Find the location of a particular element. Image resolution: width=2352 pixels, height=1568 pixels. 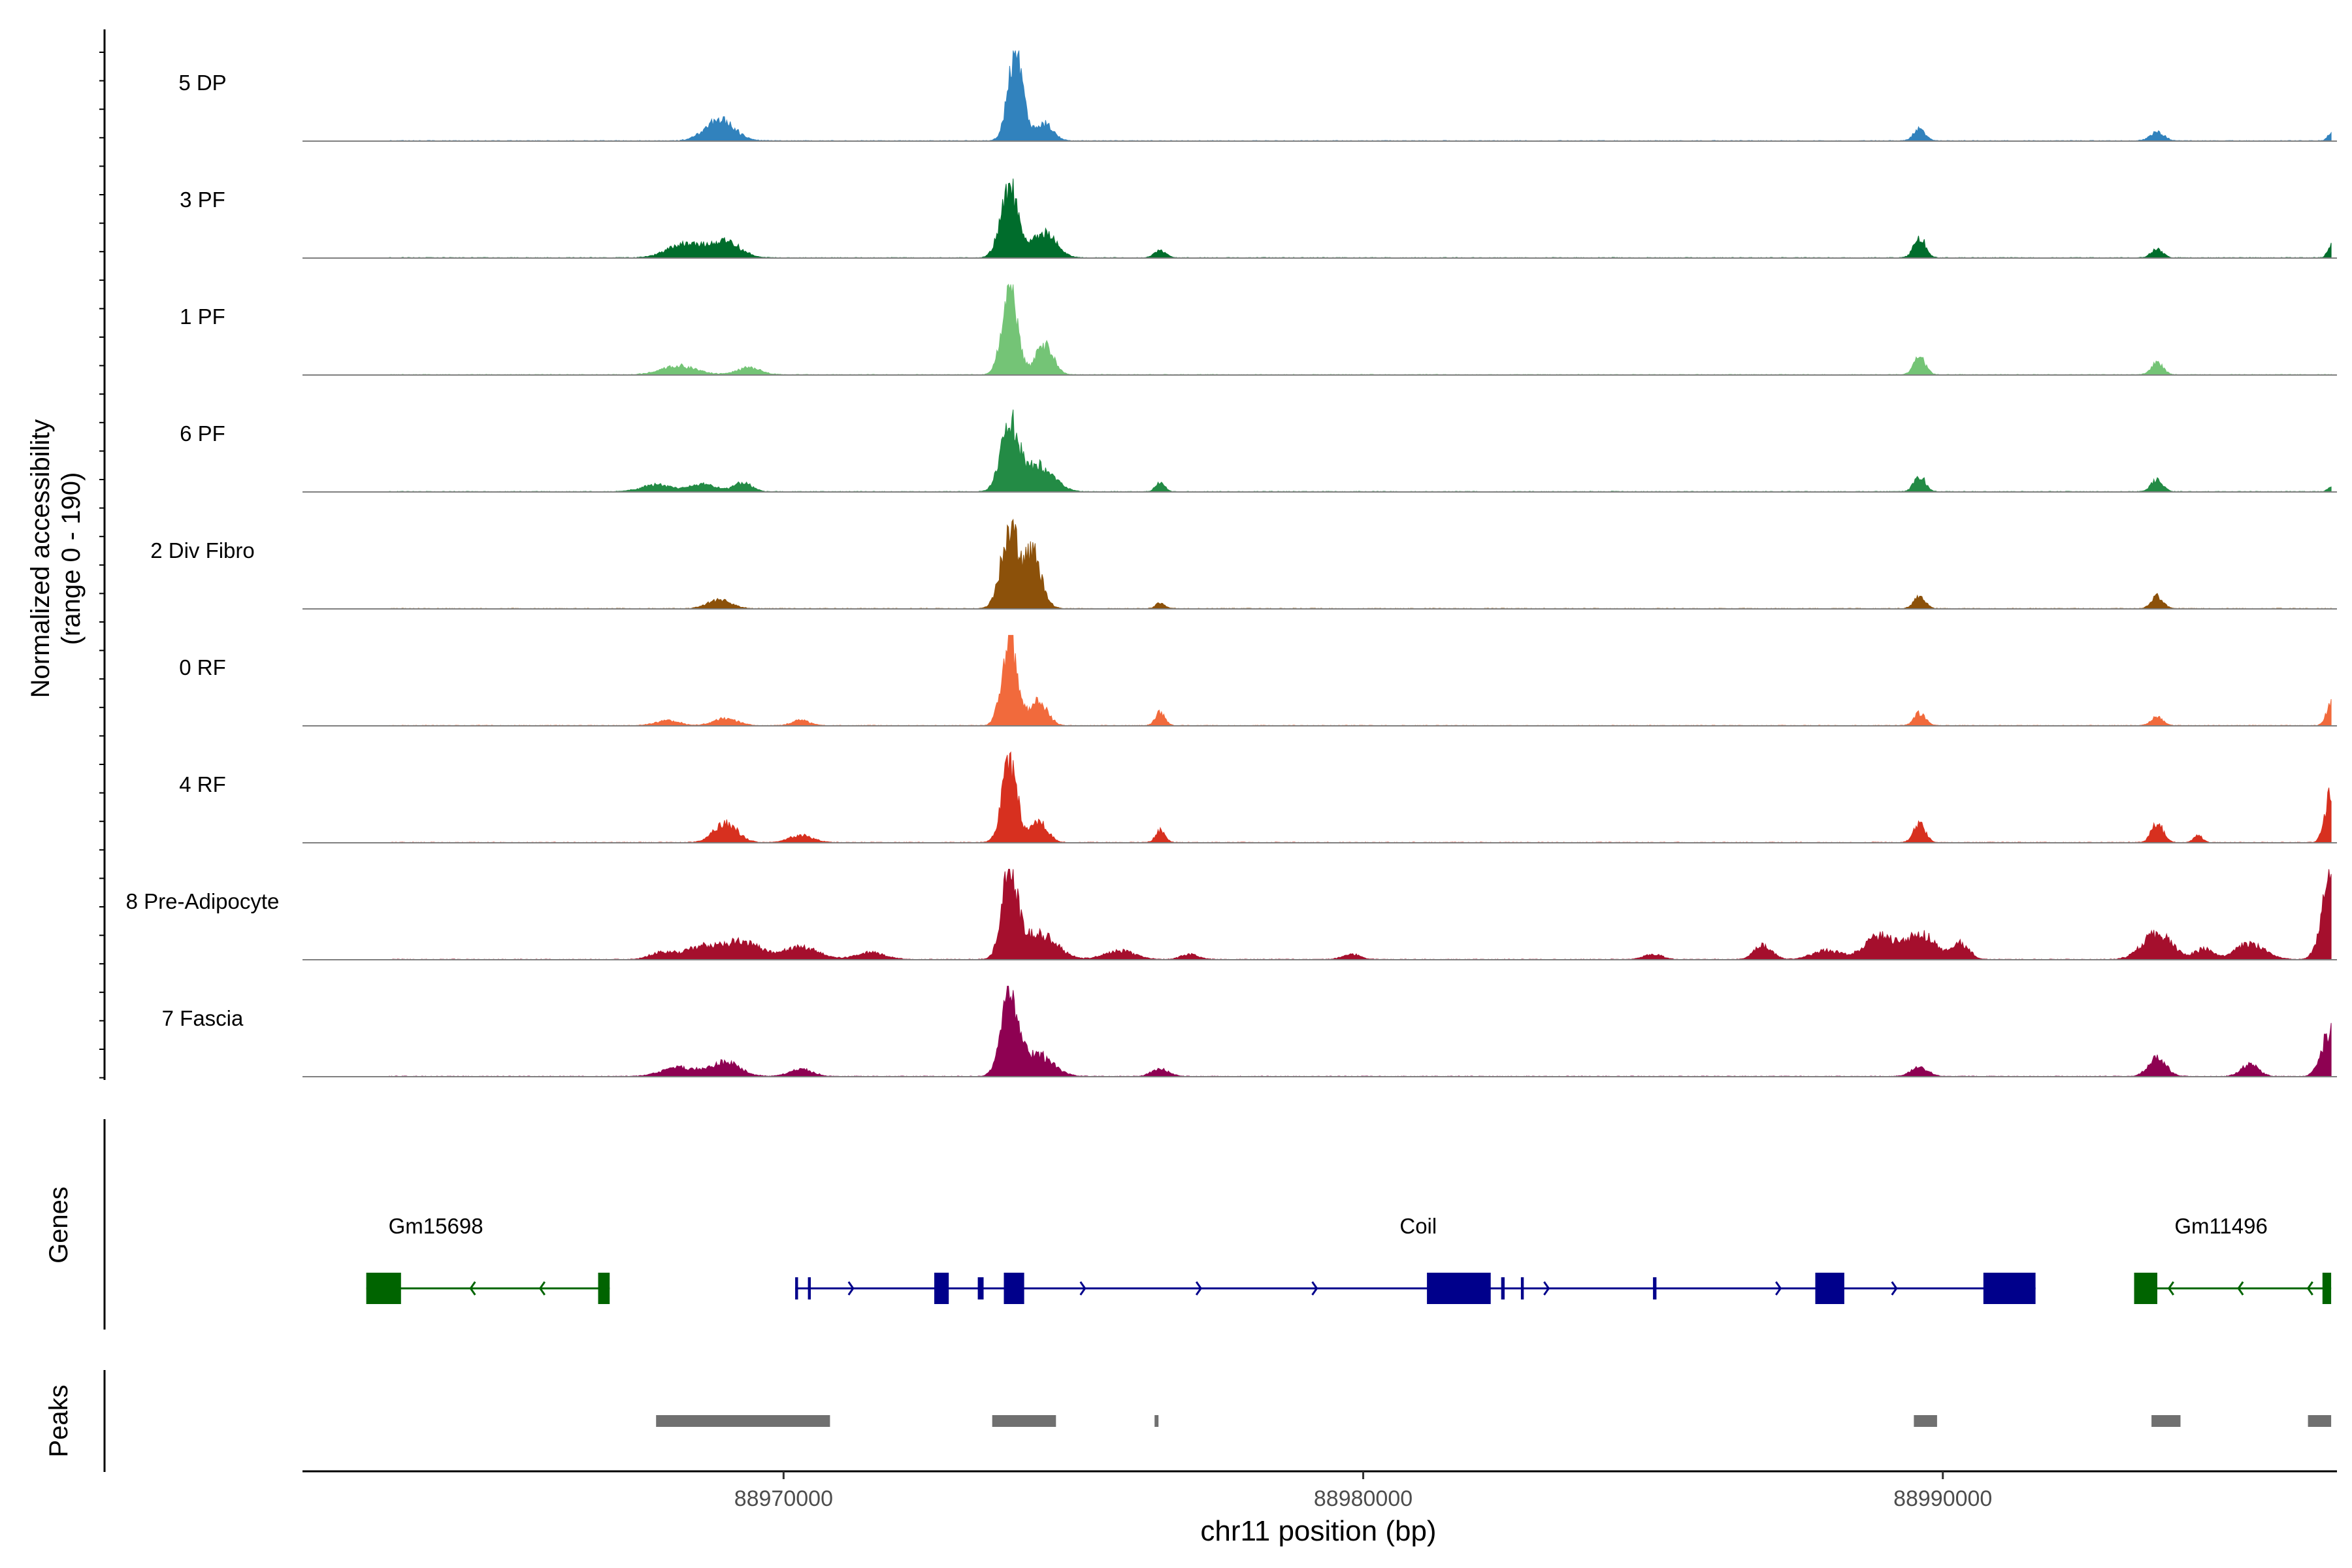

track-1-pf: 1 PF is located at coordinates (1258, 330).